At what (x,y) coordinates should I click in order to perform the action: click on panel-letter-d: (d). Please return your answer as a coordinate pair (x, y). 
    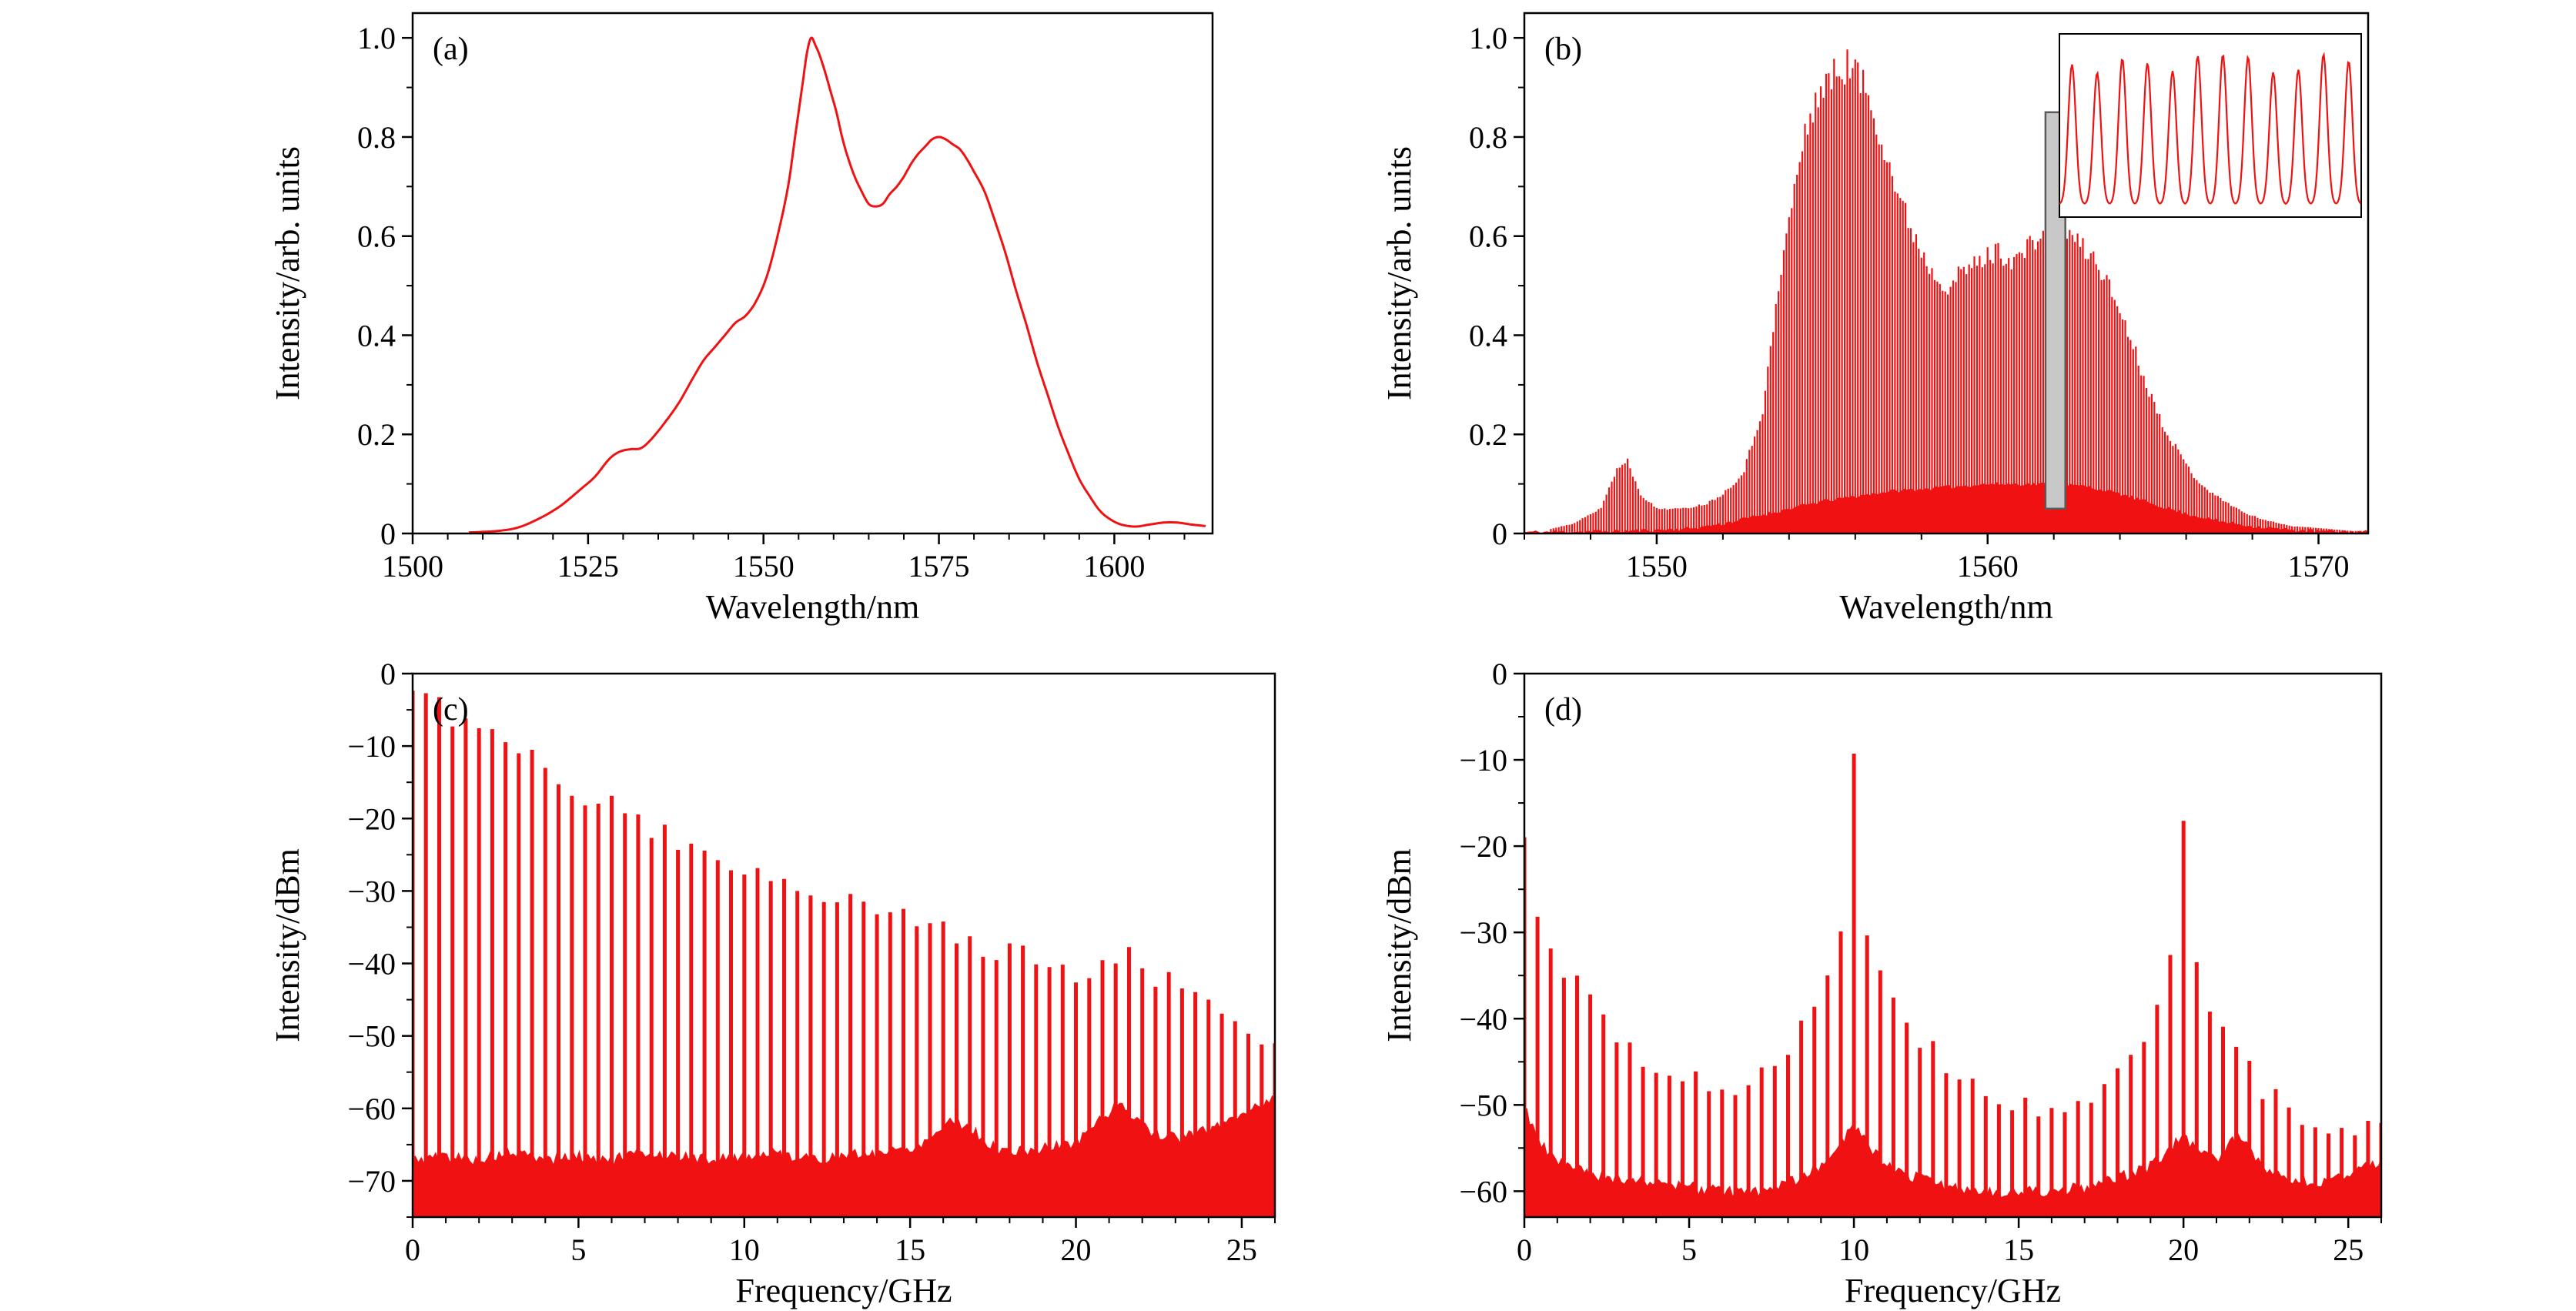
    Looking at the image, I should click on (1563, 709).